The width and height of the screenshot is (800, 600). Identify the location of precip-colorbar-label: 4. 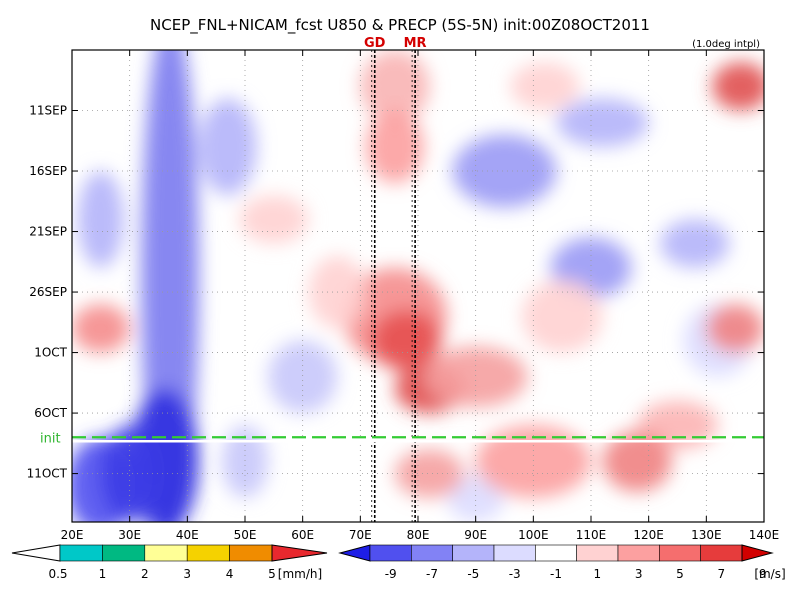
(230, 574).